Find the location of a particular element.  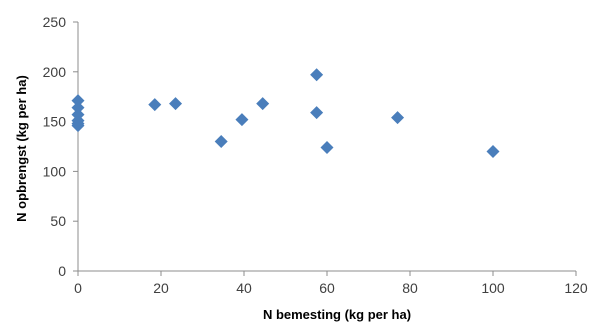

x-tick-label: 100 is located at coordinates (493, 288).